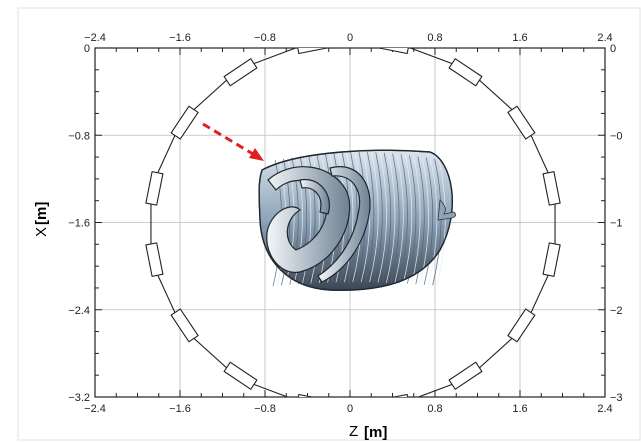 Image resolution: width=641 pixels, height=442 pixels. Describe the element at coordinates (375, 432) in the screenshot. I see `x-axis-unit: [m]` at that location.